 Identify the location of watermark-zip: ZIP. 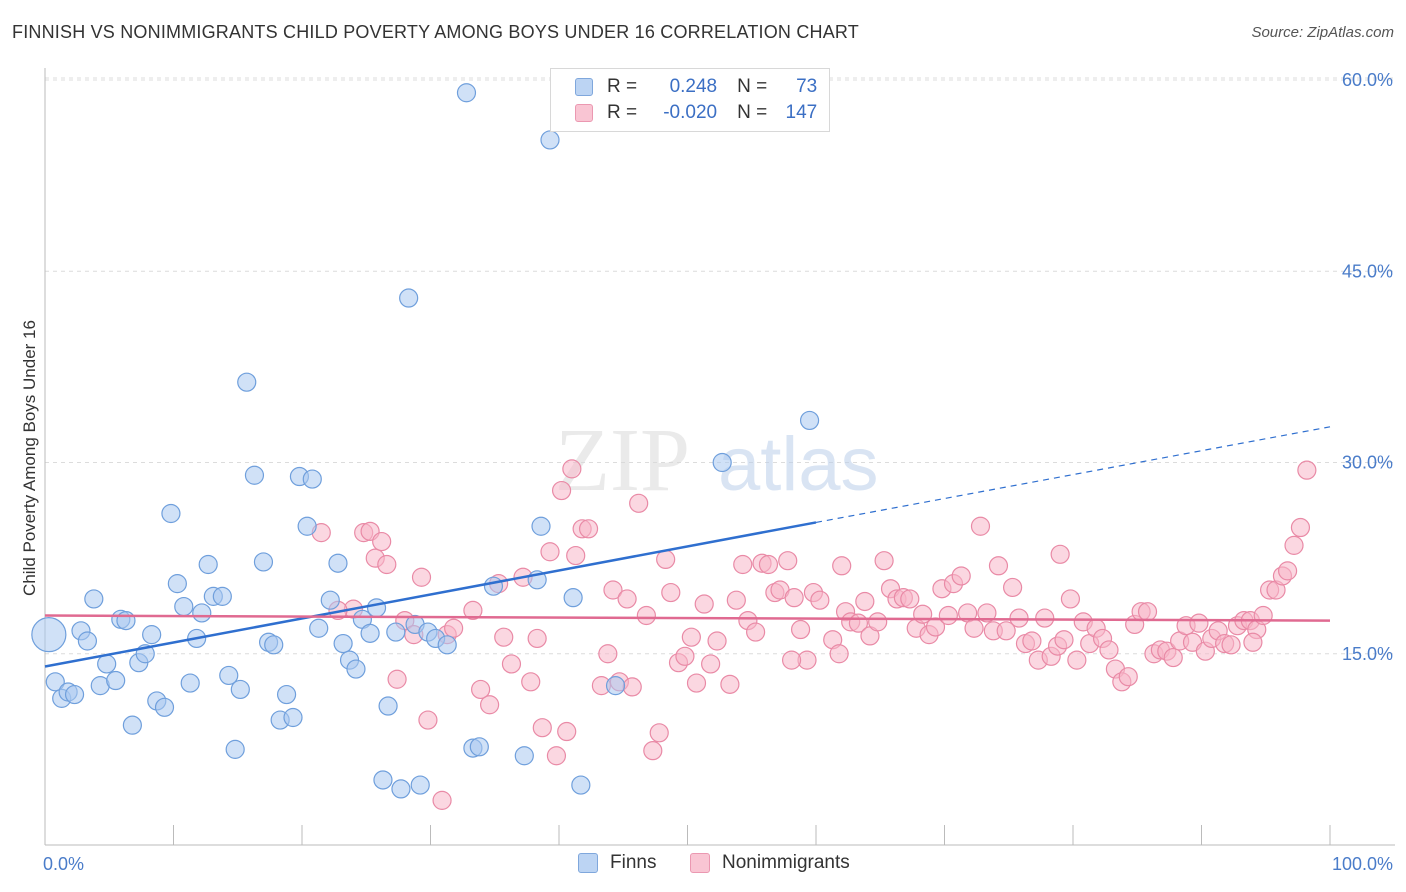
(622, 460).